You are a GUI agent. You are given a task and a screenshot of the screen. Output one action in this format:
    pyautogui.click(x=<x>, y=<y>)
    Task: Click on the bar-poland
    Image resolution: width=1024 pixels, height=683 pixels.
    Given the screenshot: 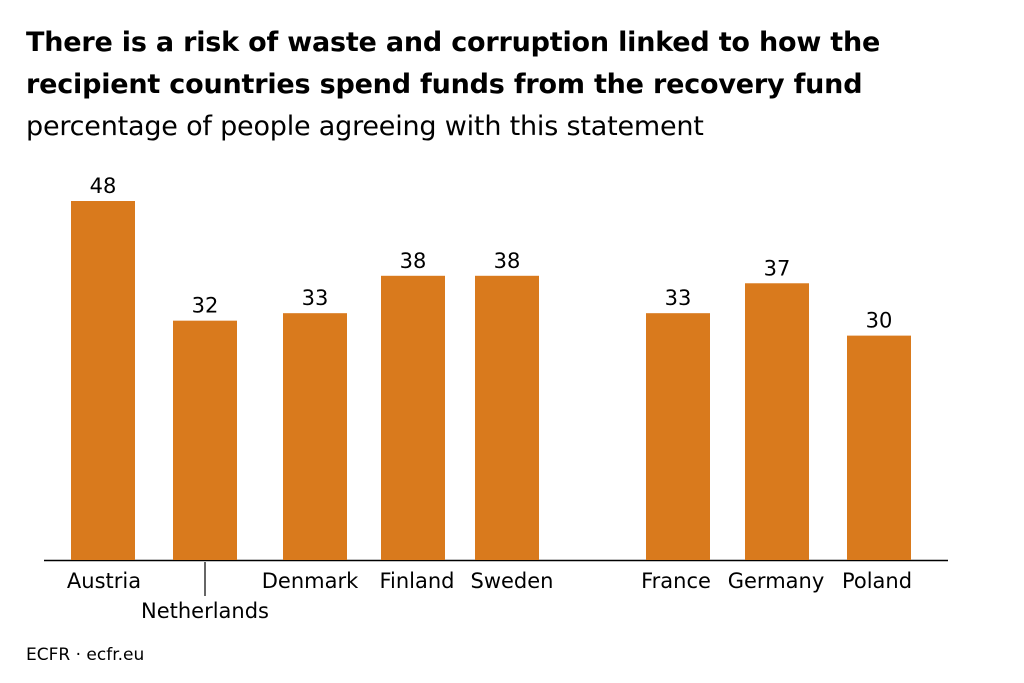 What is the action you would take?
    pyautogui.click(x=879, y=447)
    